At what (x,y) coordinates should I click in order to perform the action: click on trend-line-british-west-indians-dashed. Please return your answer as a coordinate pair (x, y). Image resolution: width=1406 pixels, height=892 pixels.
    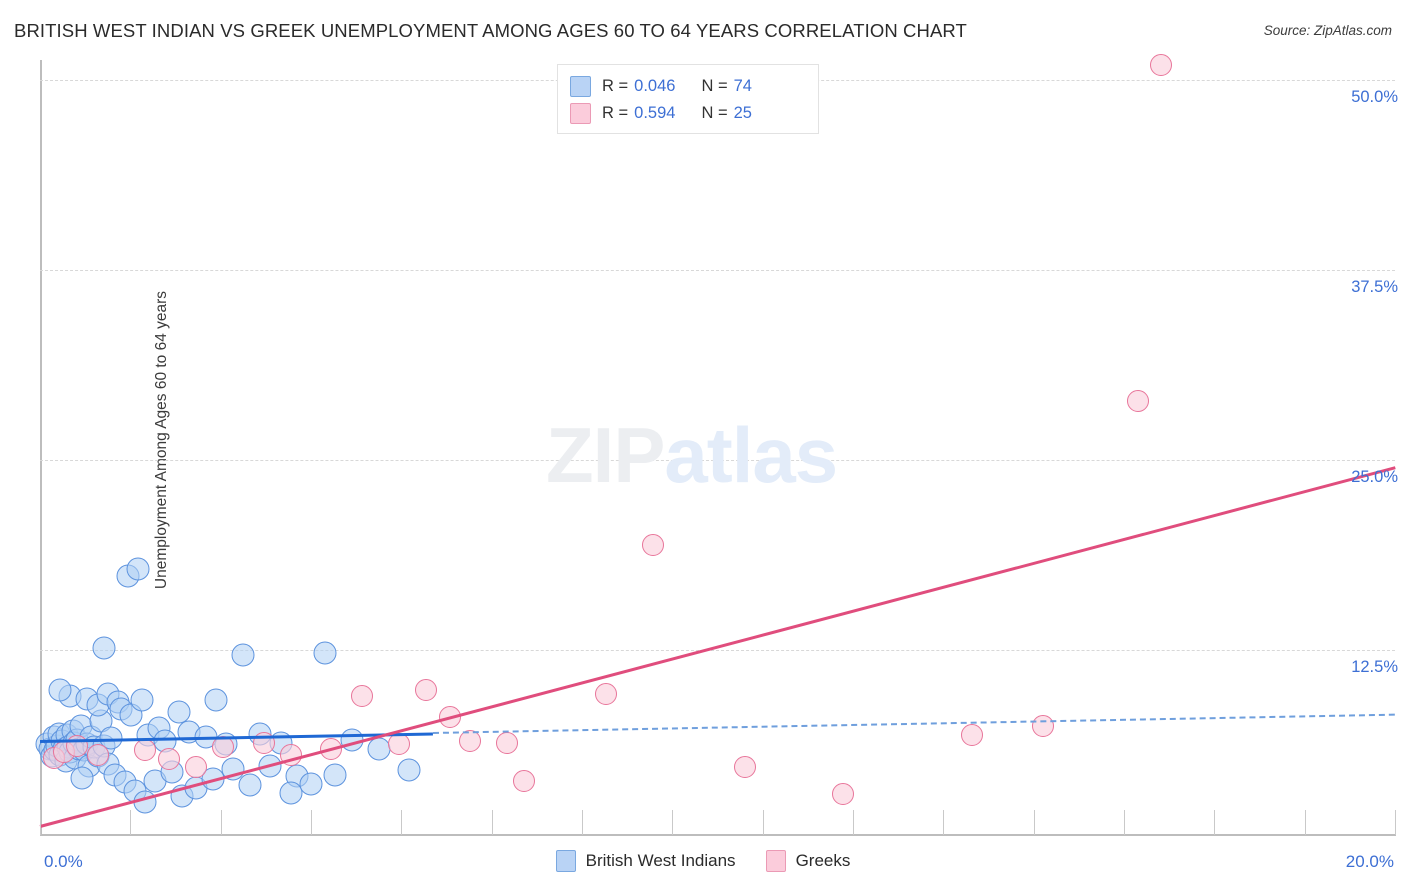
    Looking at the image, I should click on (914, 724).